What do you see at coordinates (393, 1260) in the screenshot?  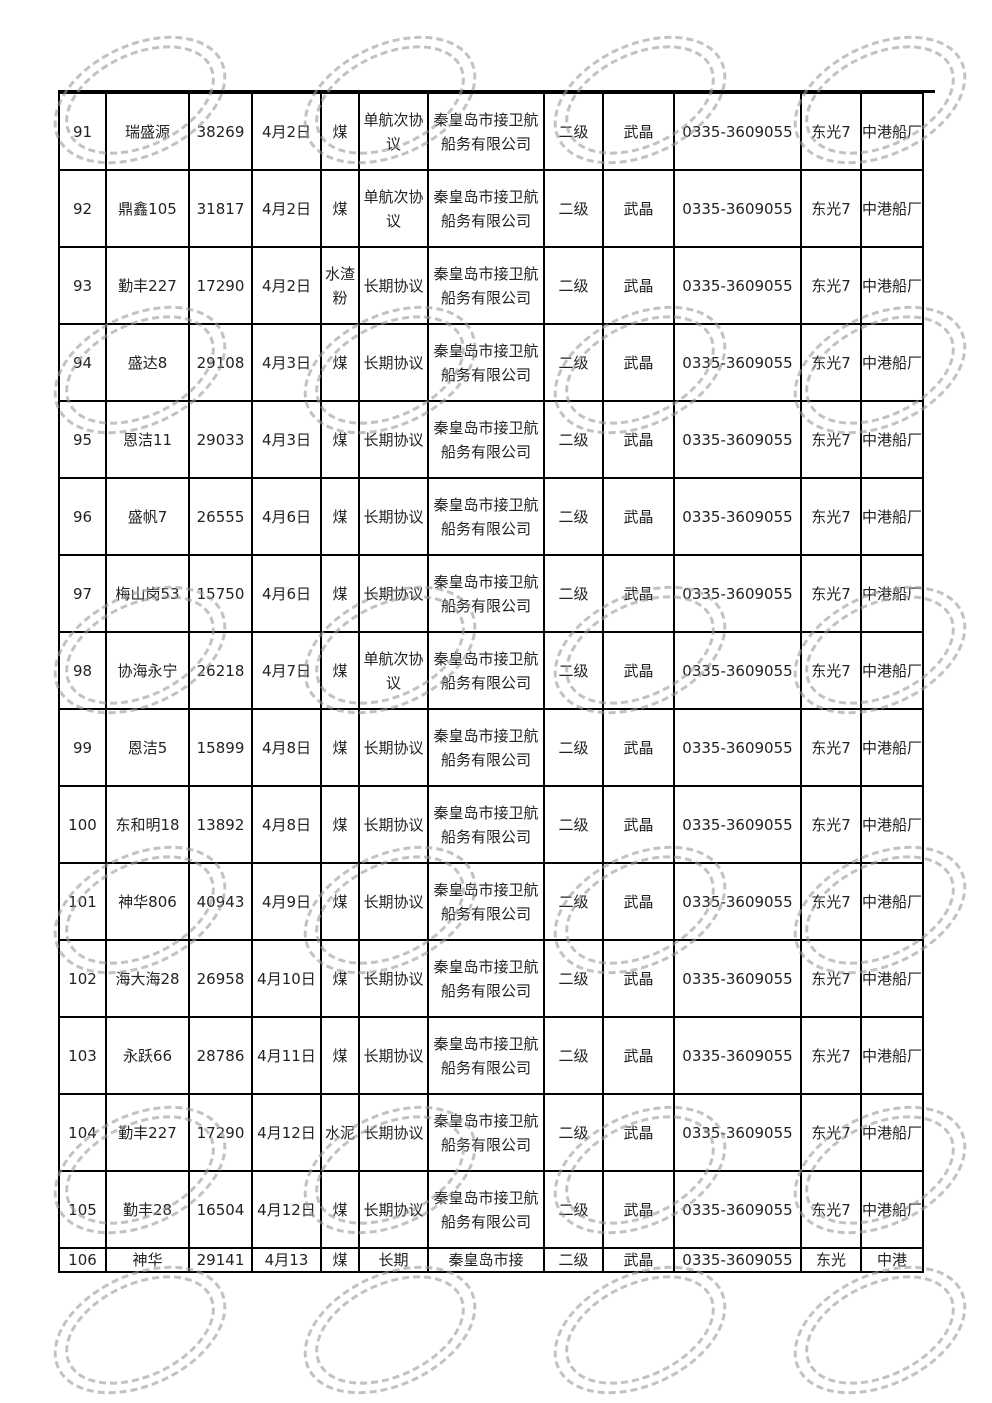 I see `cell-agreement: 长期` at bounding box center [393, 1260].